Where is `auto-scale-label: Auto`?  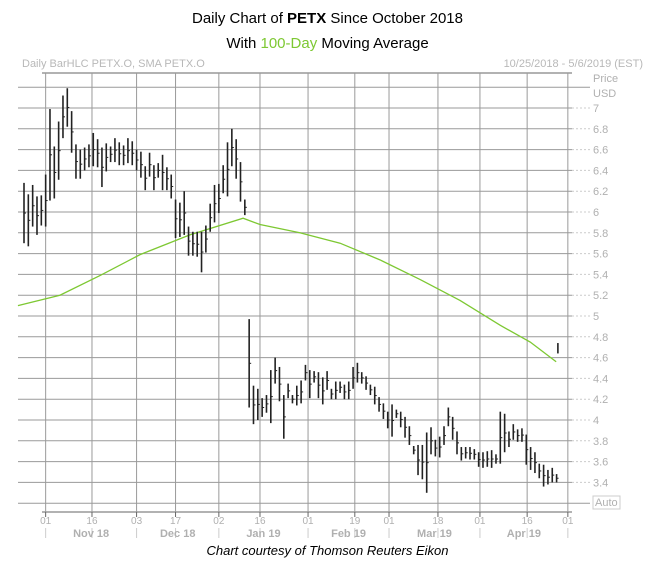
auto-scale-label: Auto is located at coordinates (606, 503).